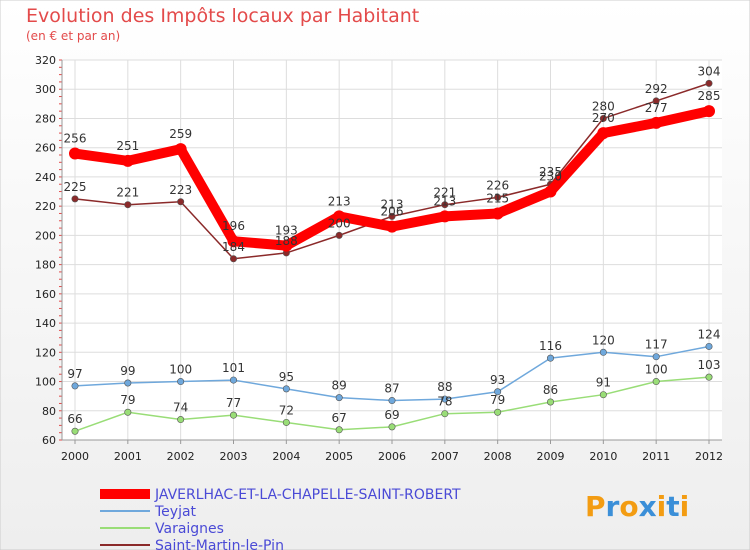 This screenshot has height=550, width=750. I want to click on logo-letter: x, so click(648, 506).